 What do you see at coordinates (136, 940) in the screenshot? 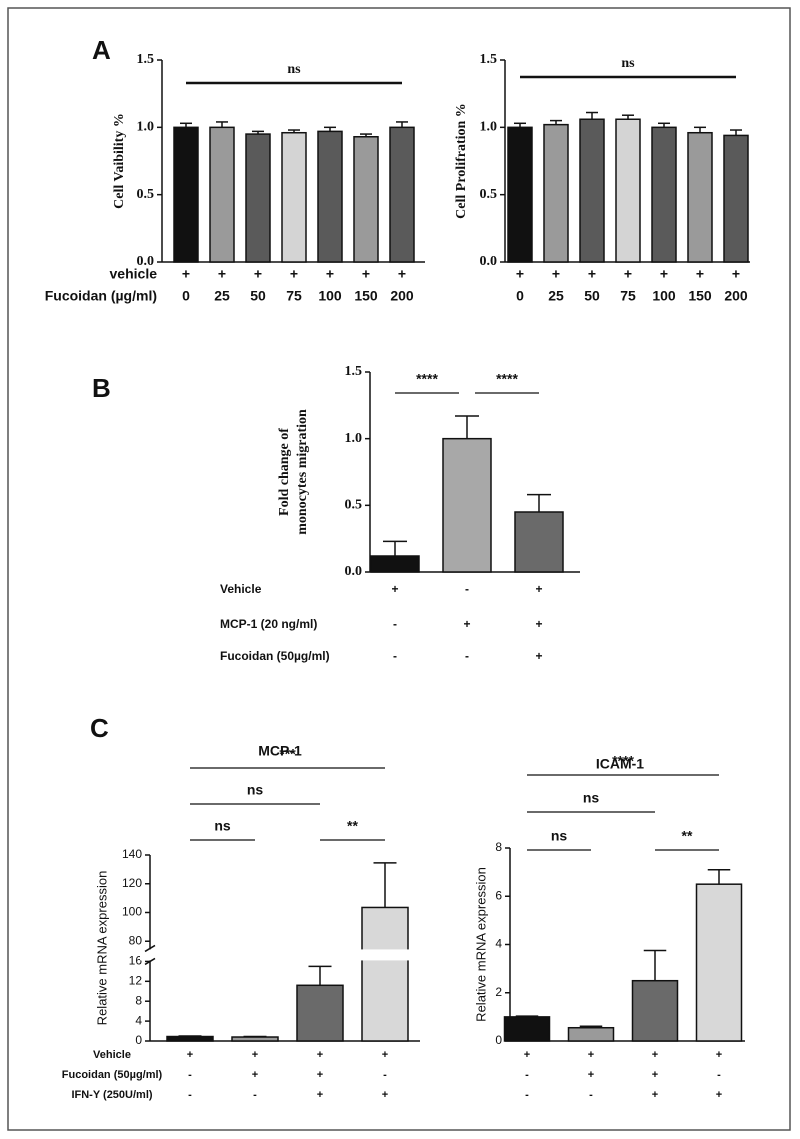
I see `y-tick-label: 80` at bounding box center [136, 940].